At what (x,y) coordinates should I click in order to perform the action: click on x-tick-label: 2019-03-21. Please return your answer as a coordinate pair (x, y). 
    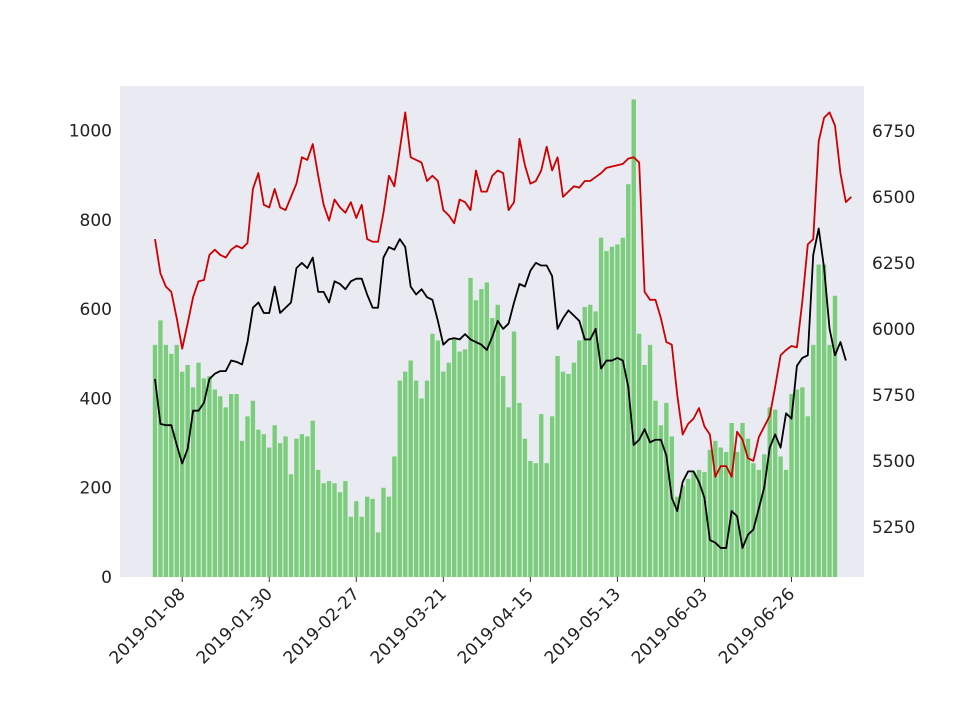
    Looking at the image, I should click on (409, 626).